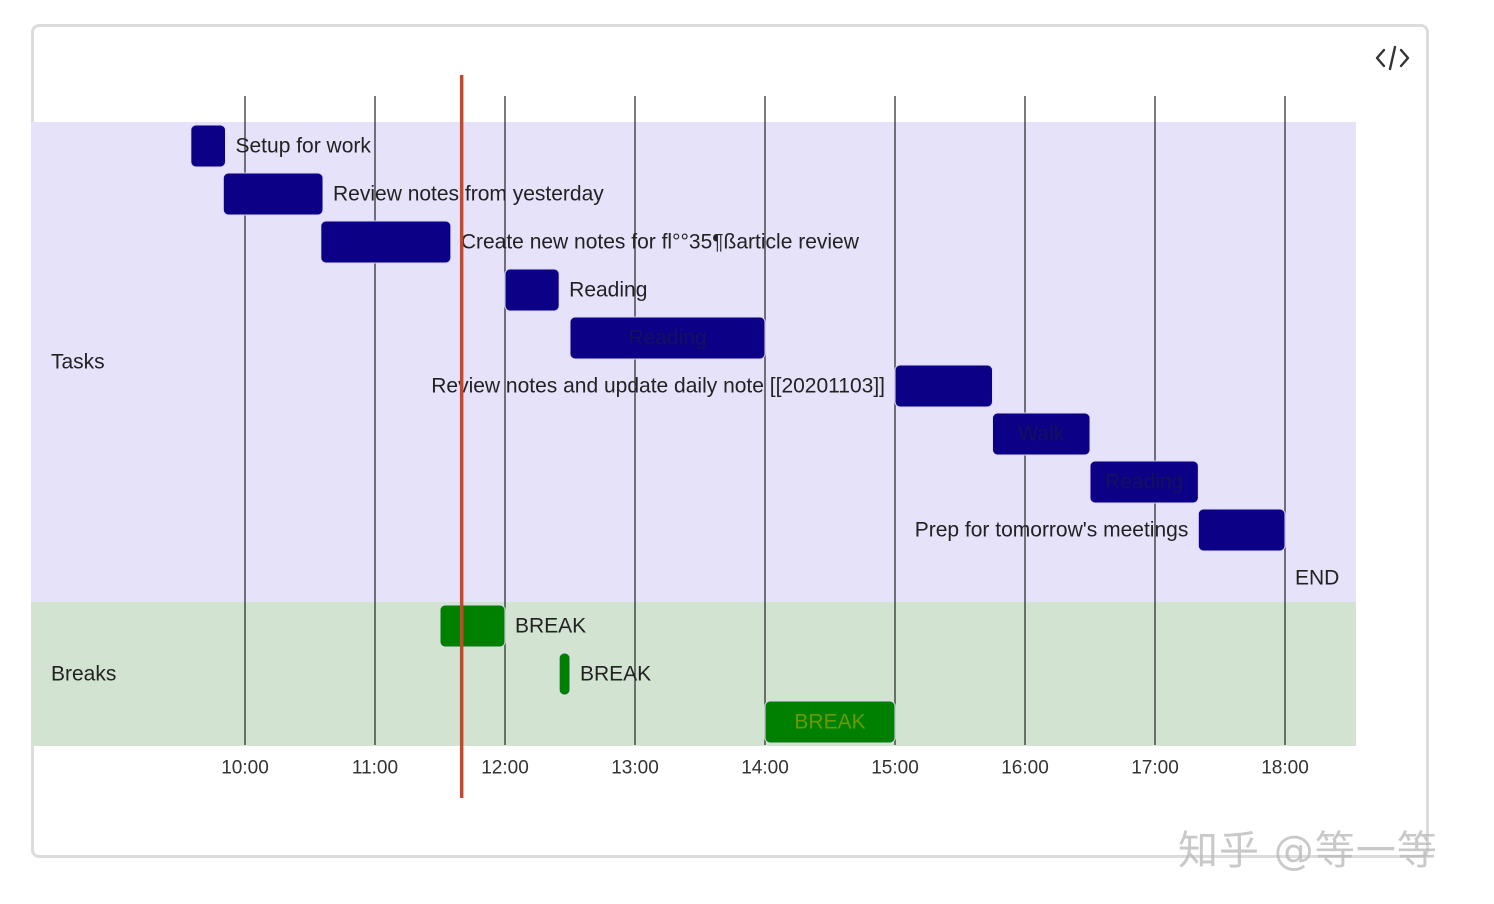 This screenshot has width=1494, height=904. Describe the element at coordinates (304, 146) in the screenshot. I see `task-label: Setup for work` at that location.